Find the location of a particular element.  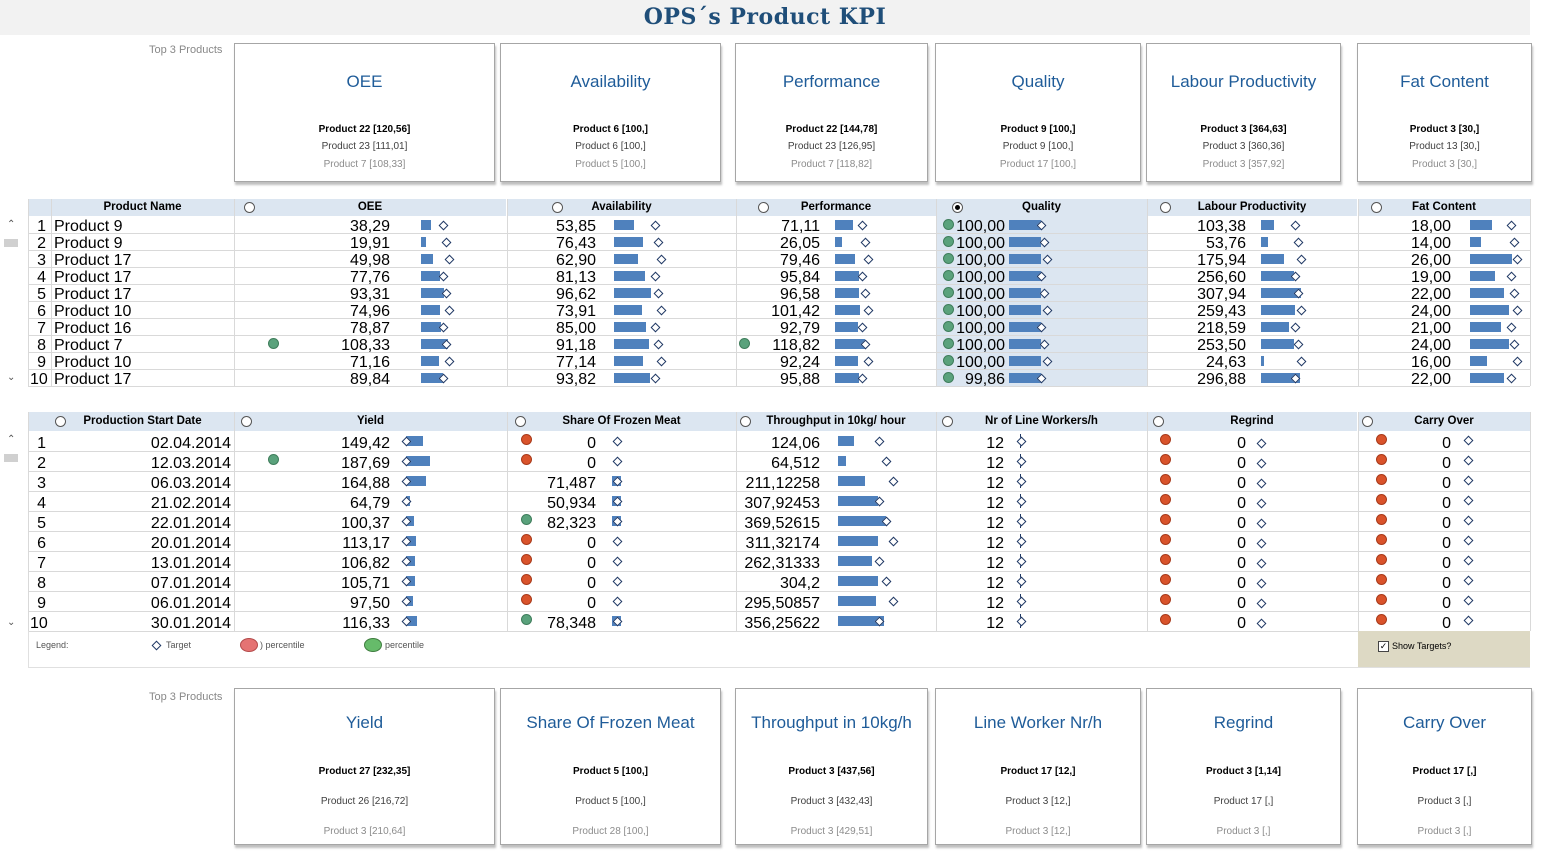

legend-label: Legend: is located at coordinates (52, 645).